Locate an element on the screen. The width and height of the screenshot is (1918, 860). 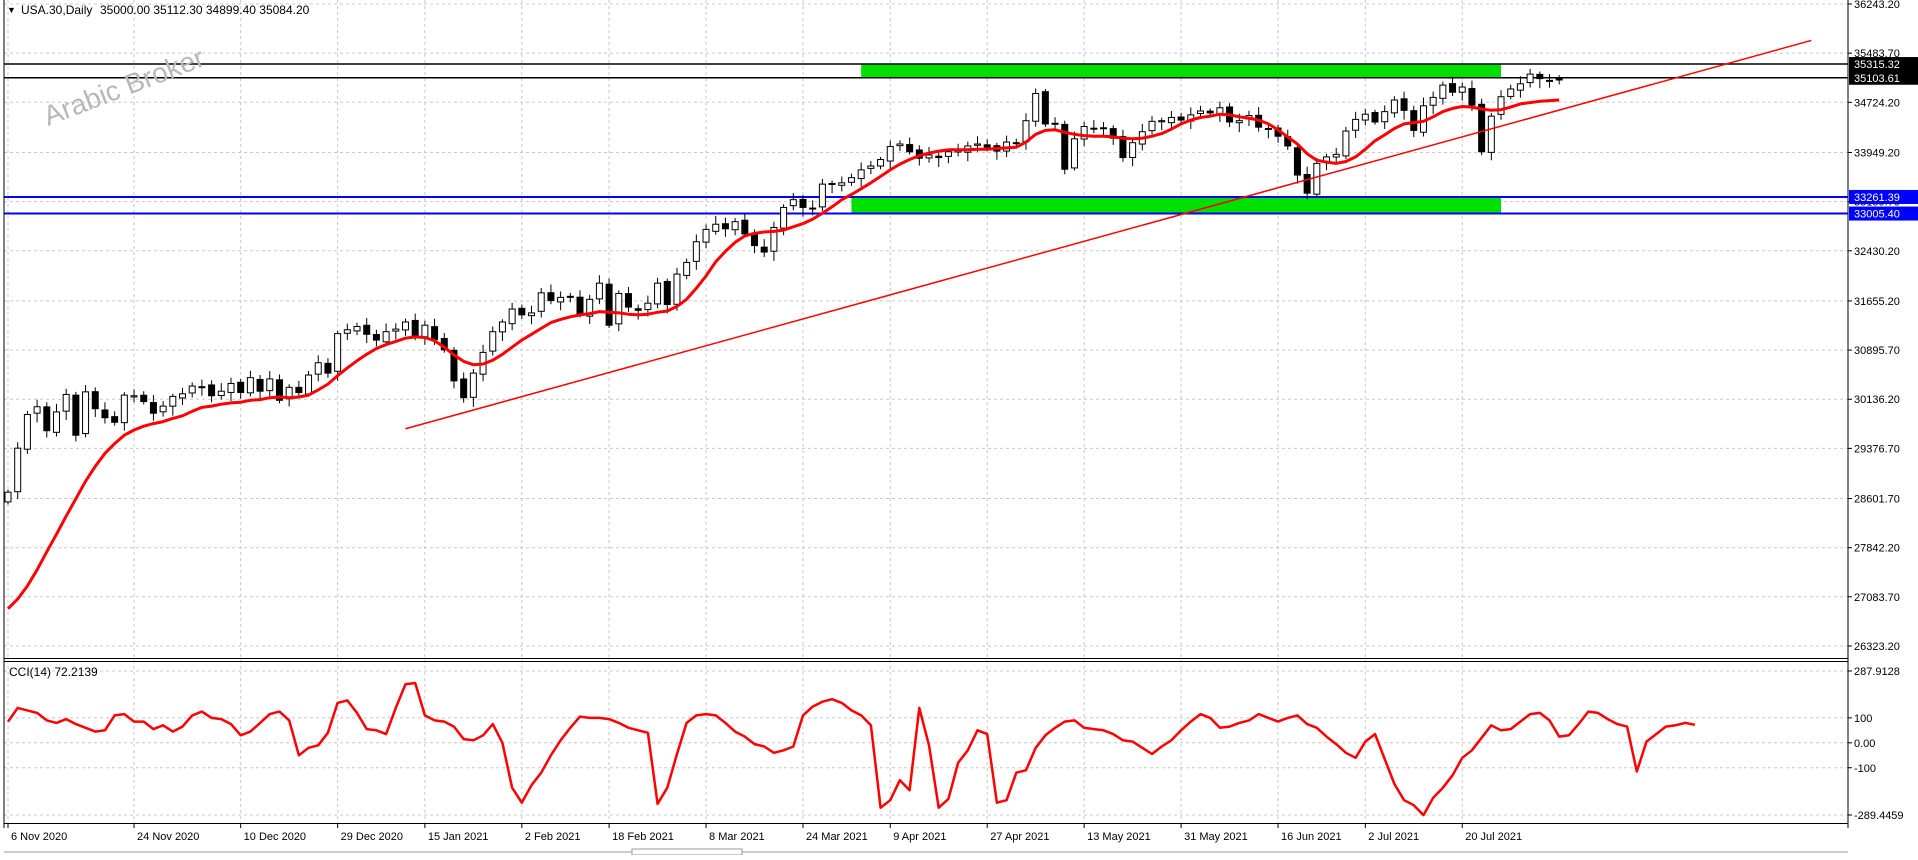
time-tick-label: 24 Nov 2020 is located at coordinates (168, 837).